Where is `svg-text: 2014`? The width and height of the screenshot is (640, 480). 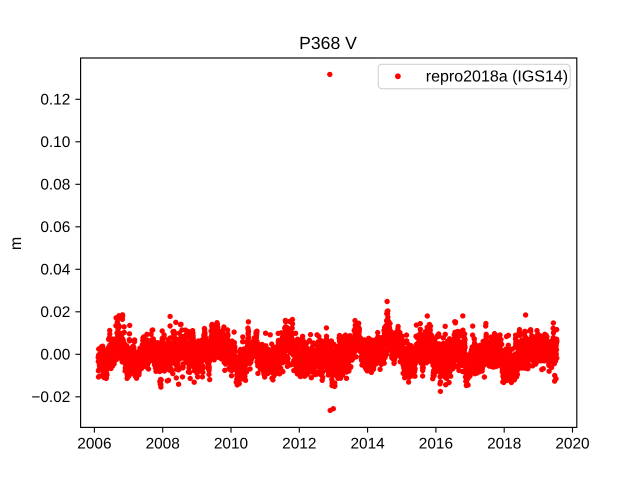
svg-text: 2014 is located at coordinates (367, 443).